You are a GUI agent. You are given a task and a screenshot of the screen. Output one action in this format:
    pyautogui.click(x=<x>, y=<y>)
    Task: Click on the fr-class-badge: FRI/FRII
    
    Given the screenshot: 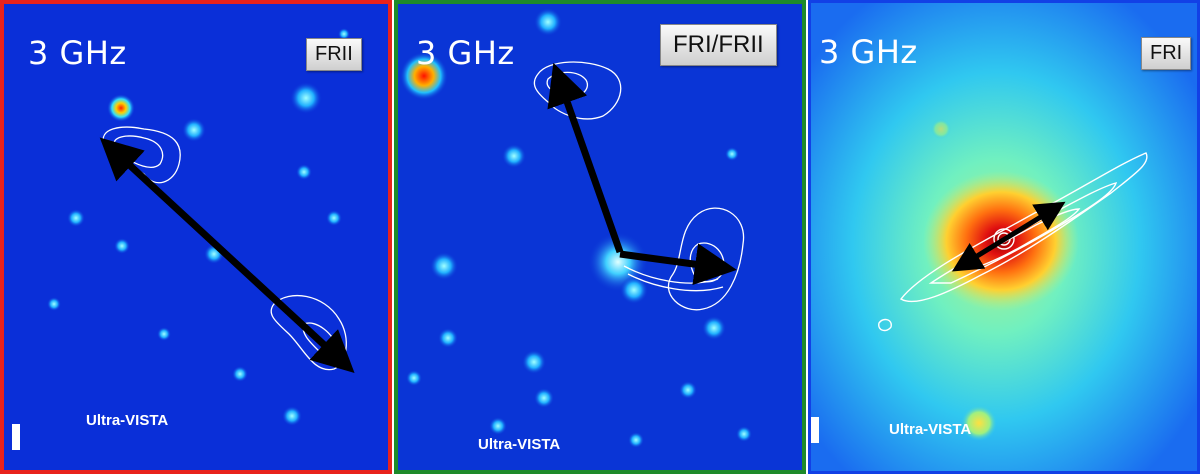 What is the action you would take?
    pyautogui.click(x=718, y=45)
    